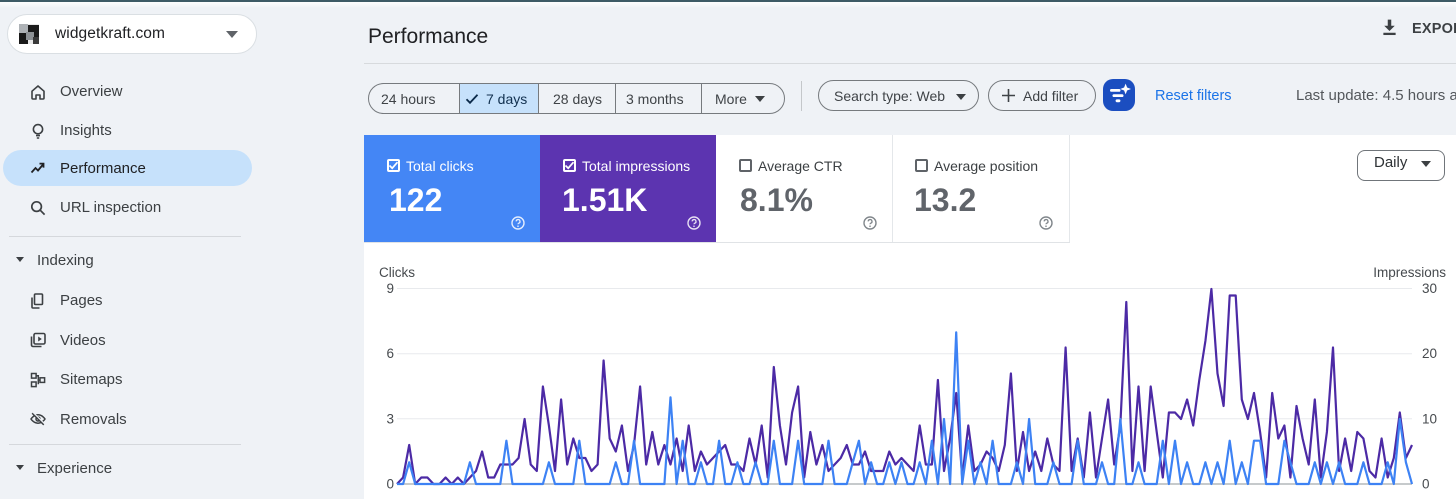 This screenshot has width=1456, height=499. What do you see at coordinates (1429, 418) in the screenshot?
I see `svg-text: 10` at bounding box center [1429, 418].